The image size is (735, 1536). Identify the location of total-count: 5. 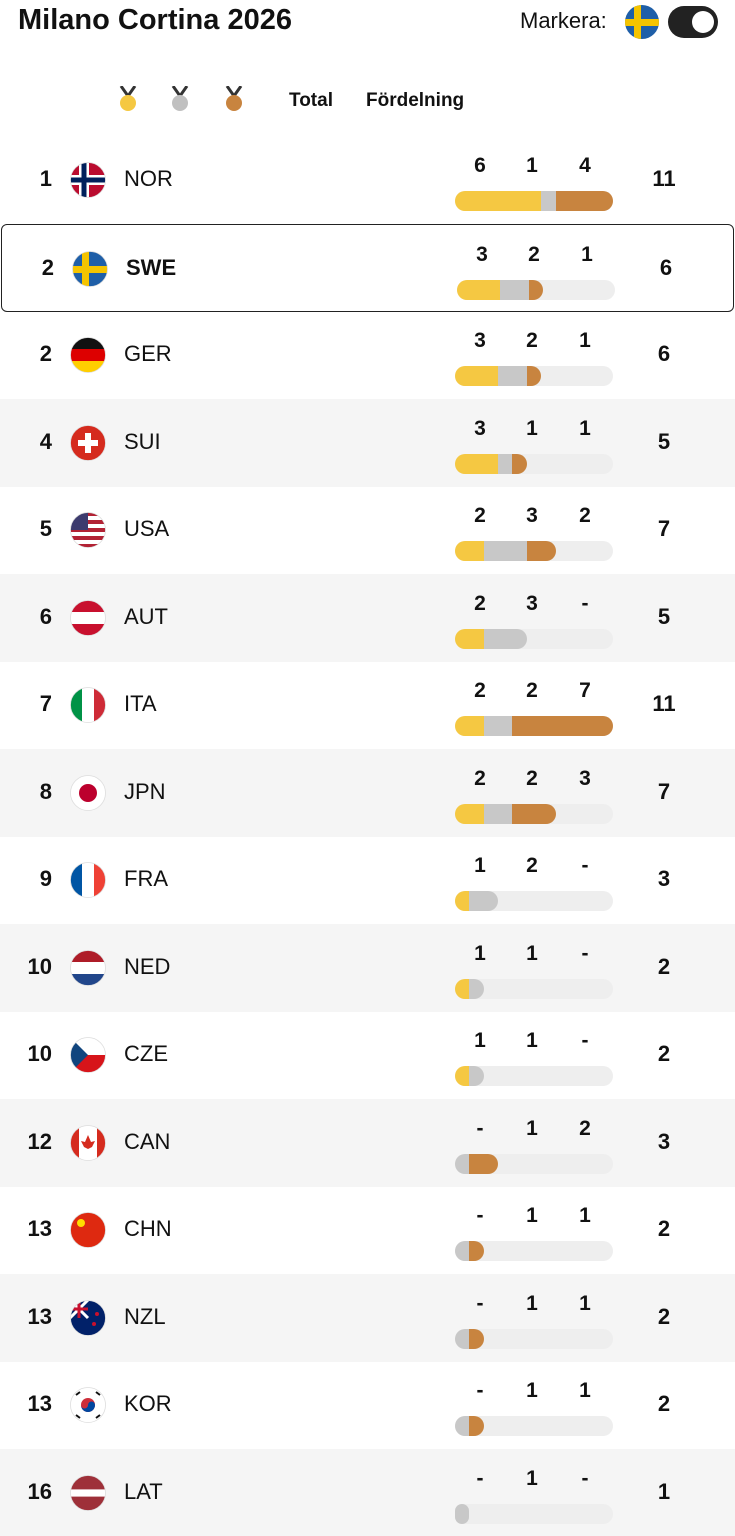
(664, 616).